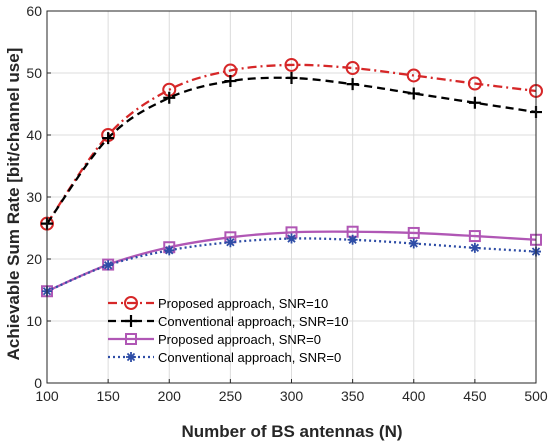  I want to click on legend-label: Proposed approach, SNR=0, so click(239, 339).